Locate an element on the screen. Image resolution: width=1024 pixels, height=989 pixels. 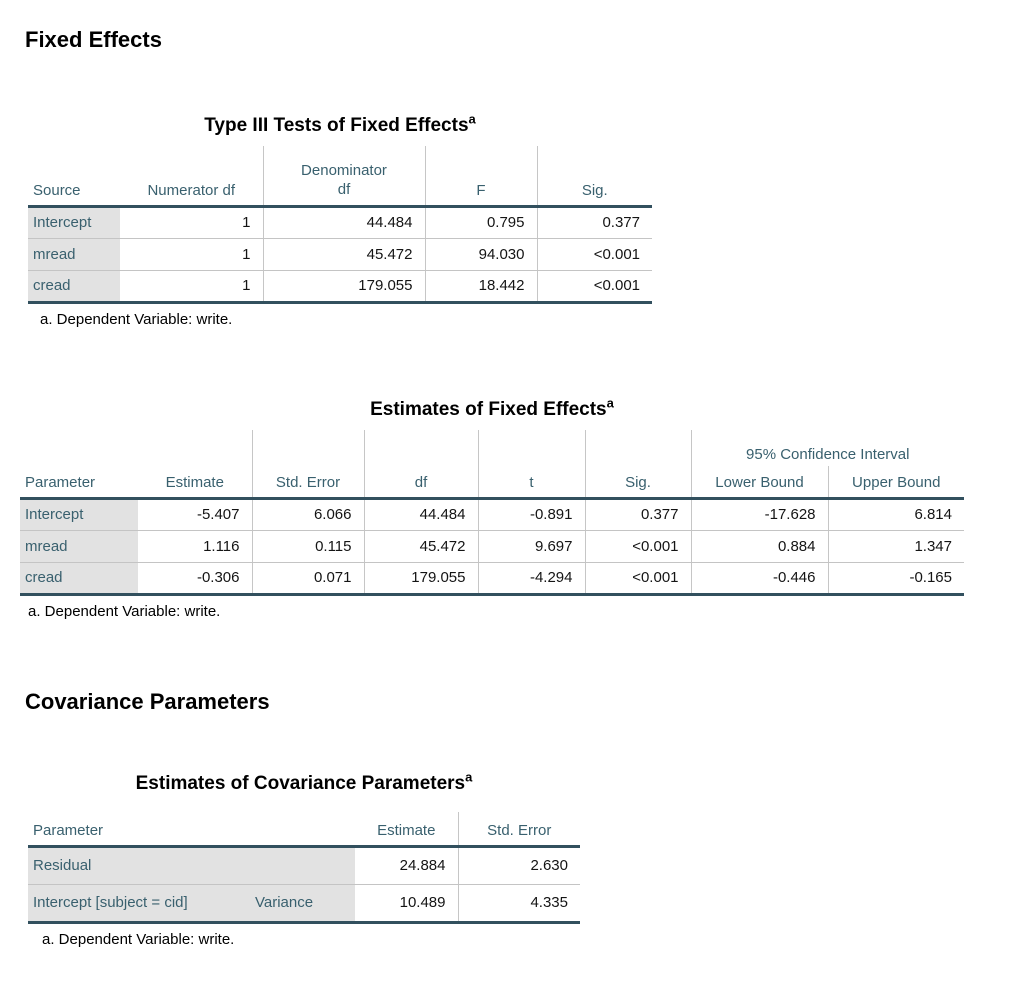
cell-lower-bound: 0.884 is located at coordinates (760, 546).